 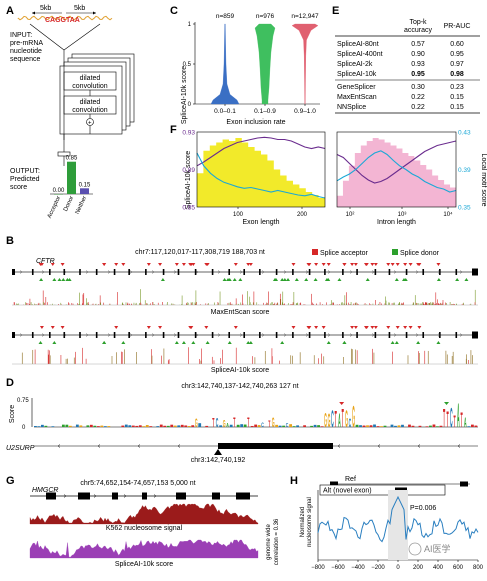 What do you see at coordinates (356, 87) in the screenshot?
I see `e-cell-model: GeneSplicer` at bounding box center [356, 87].